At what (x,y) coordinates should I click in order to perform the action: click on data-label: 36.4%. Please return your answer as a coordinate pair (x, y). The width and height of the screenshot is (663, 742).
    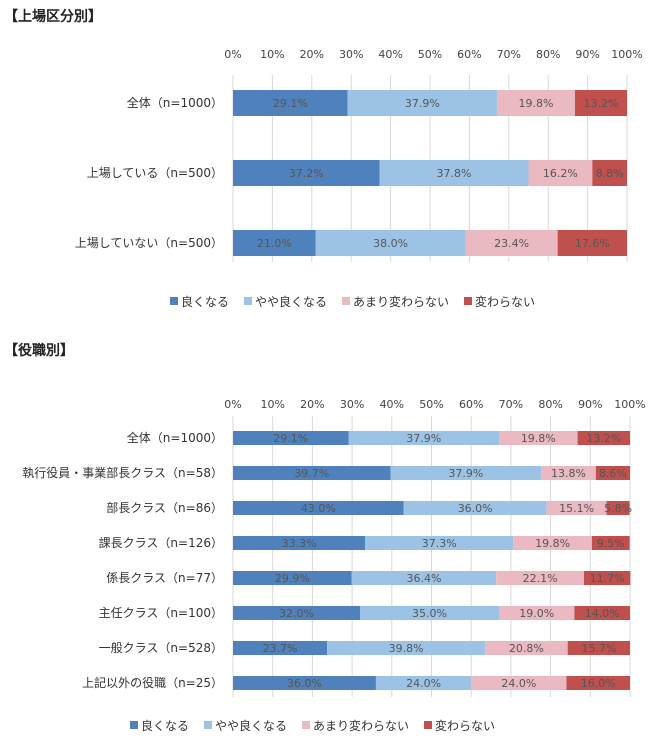
    Looking at the image, I should click on (423, 578).